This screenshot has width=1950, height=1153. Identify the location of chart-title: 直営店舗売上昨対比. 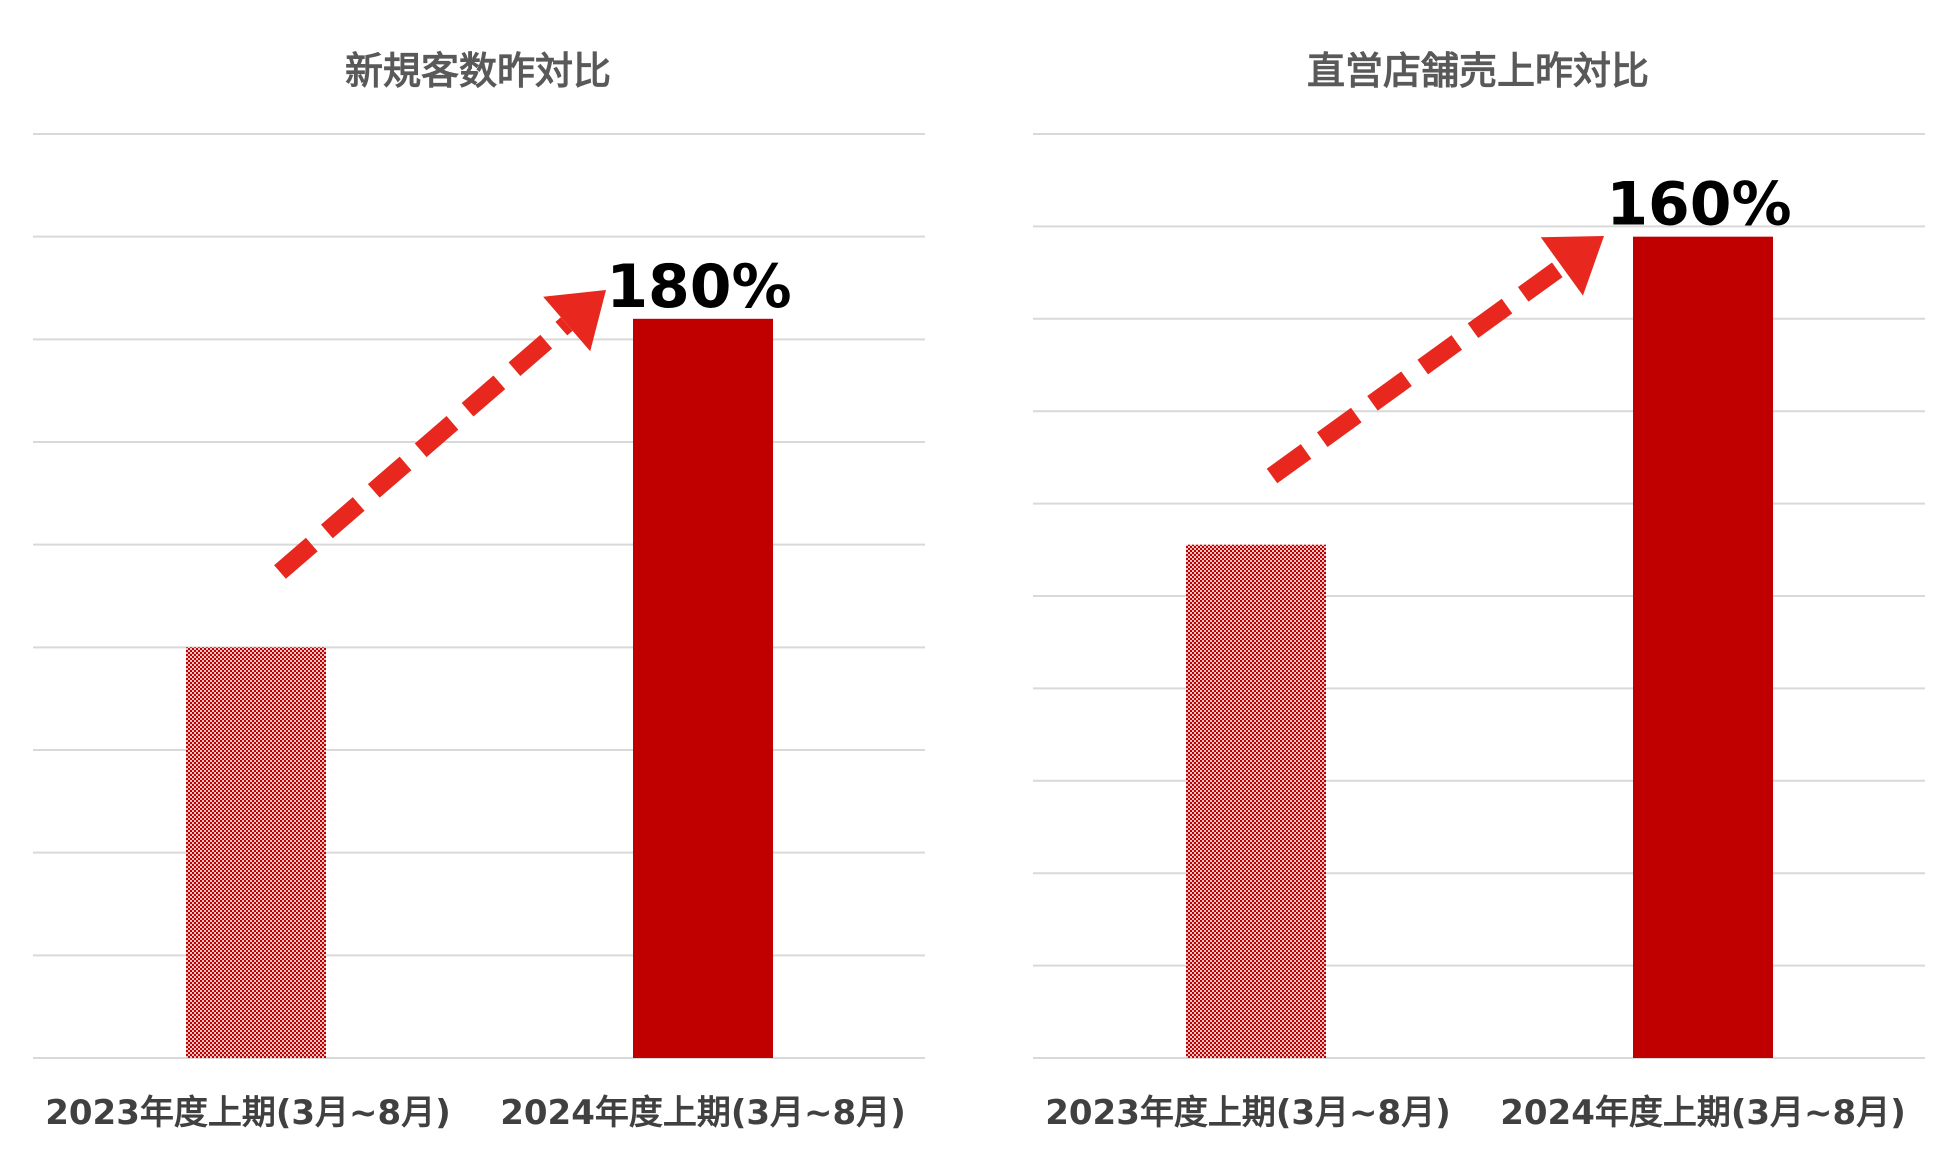
(1478, 71).